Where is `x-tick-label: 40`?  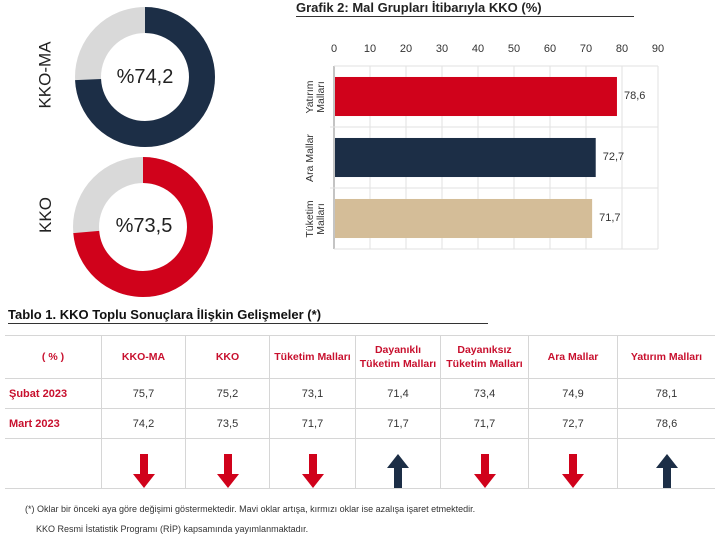 x-tick-label: 40 is located at coordinates (478, 49).